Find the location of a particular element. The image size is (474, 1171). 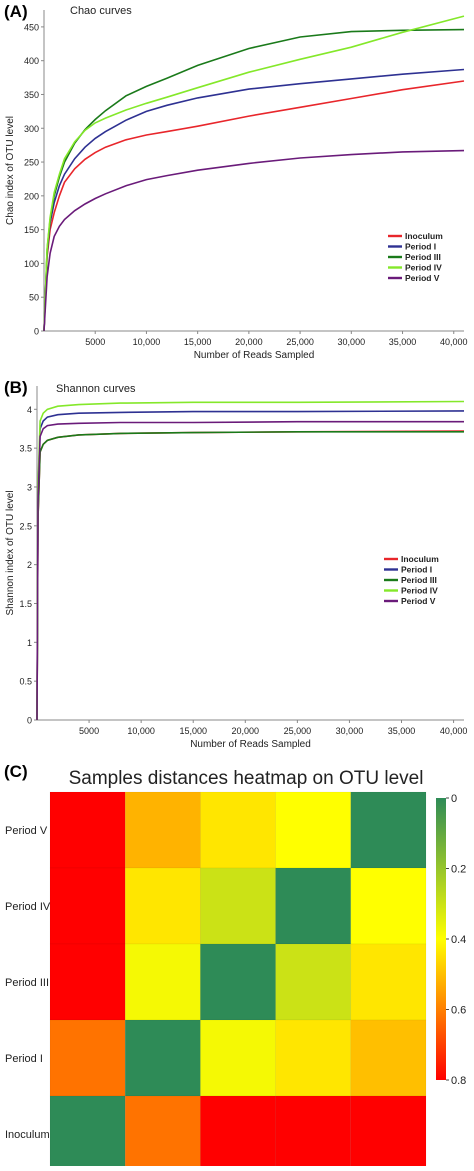

y-tick-label: 0.5 is located at coordinates (25, 682).